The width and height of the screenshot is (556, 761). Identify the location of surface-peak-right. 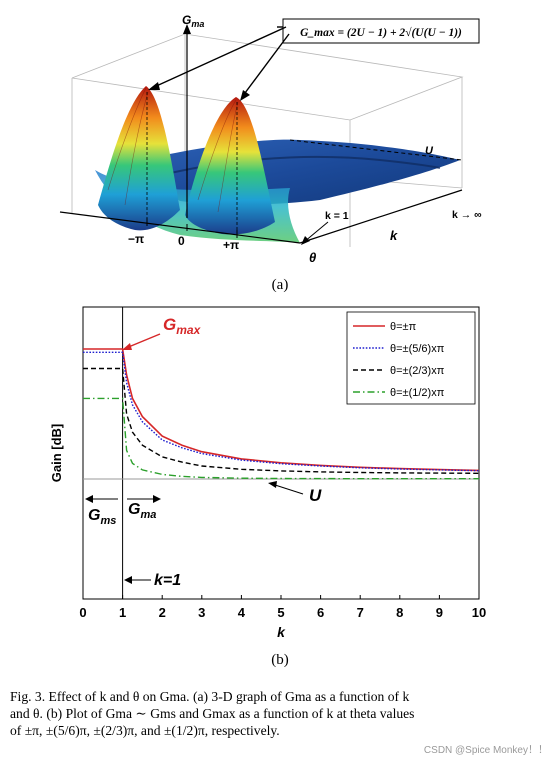
(230, 166).